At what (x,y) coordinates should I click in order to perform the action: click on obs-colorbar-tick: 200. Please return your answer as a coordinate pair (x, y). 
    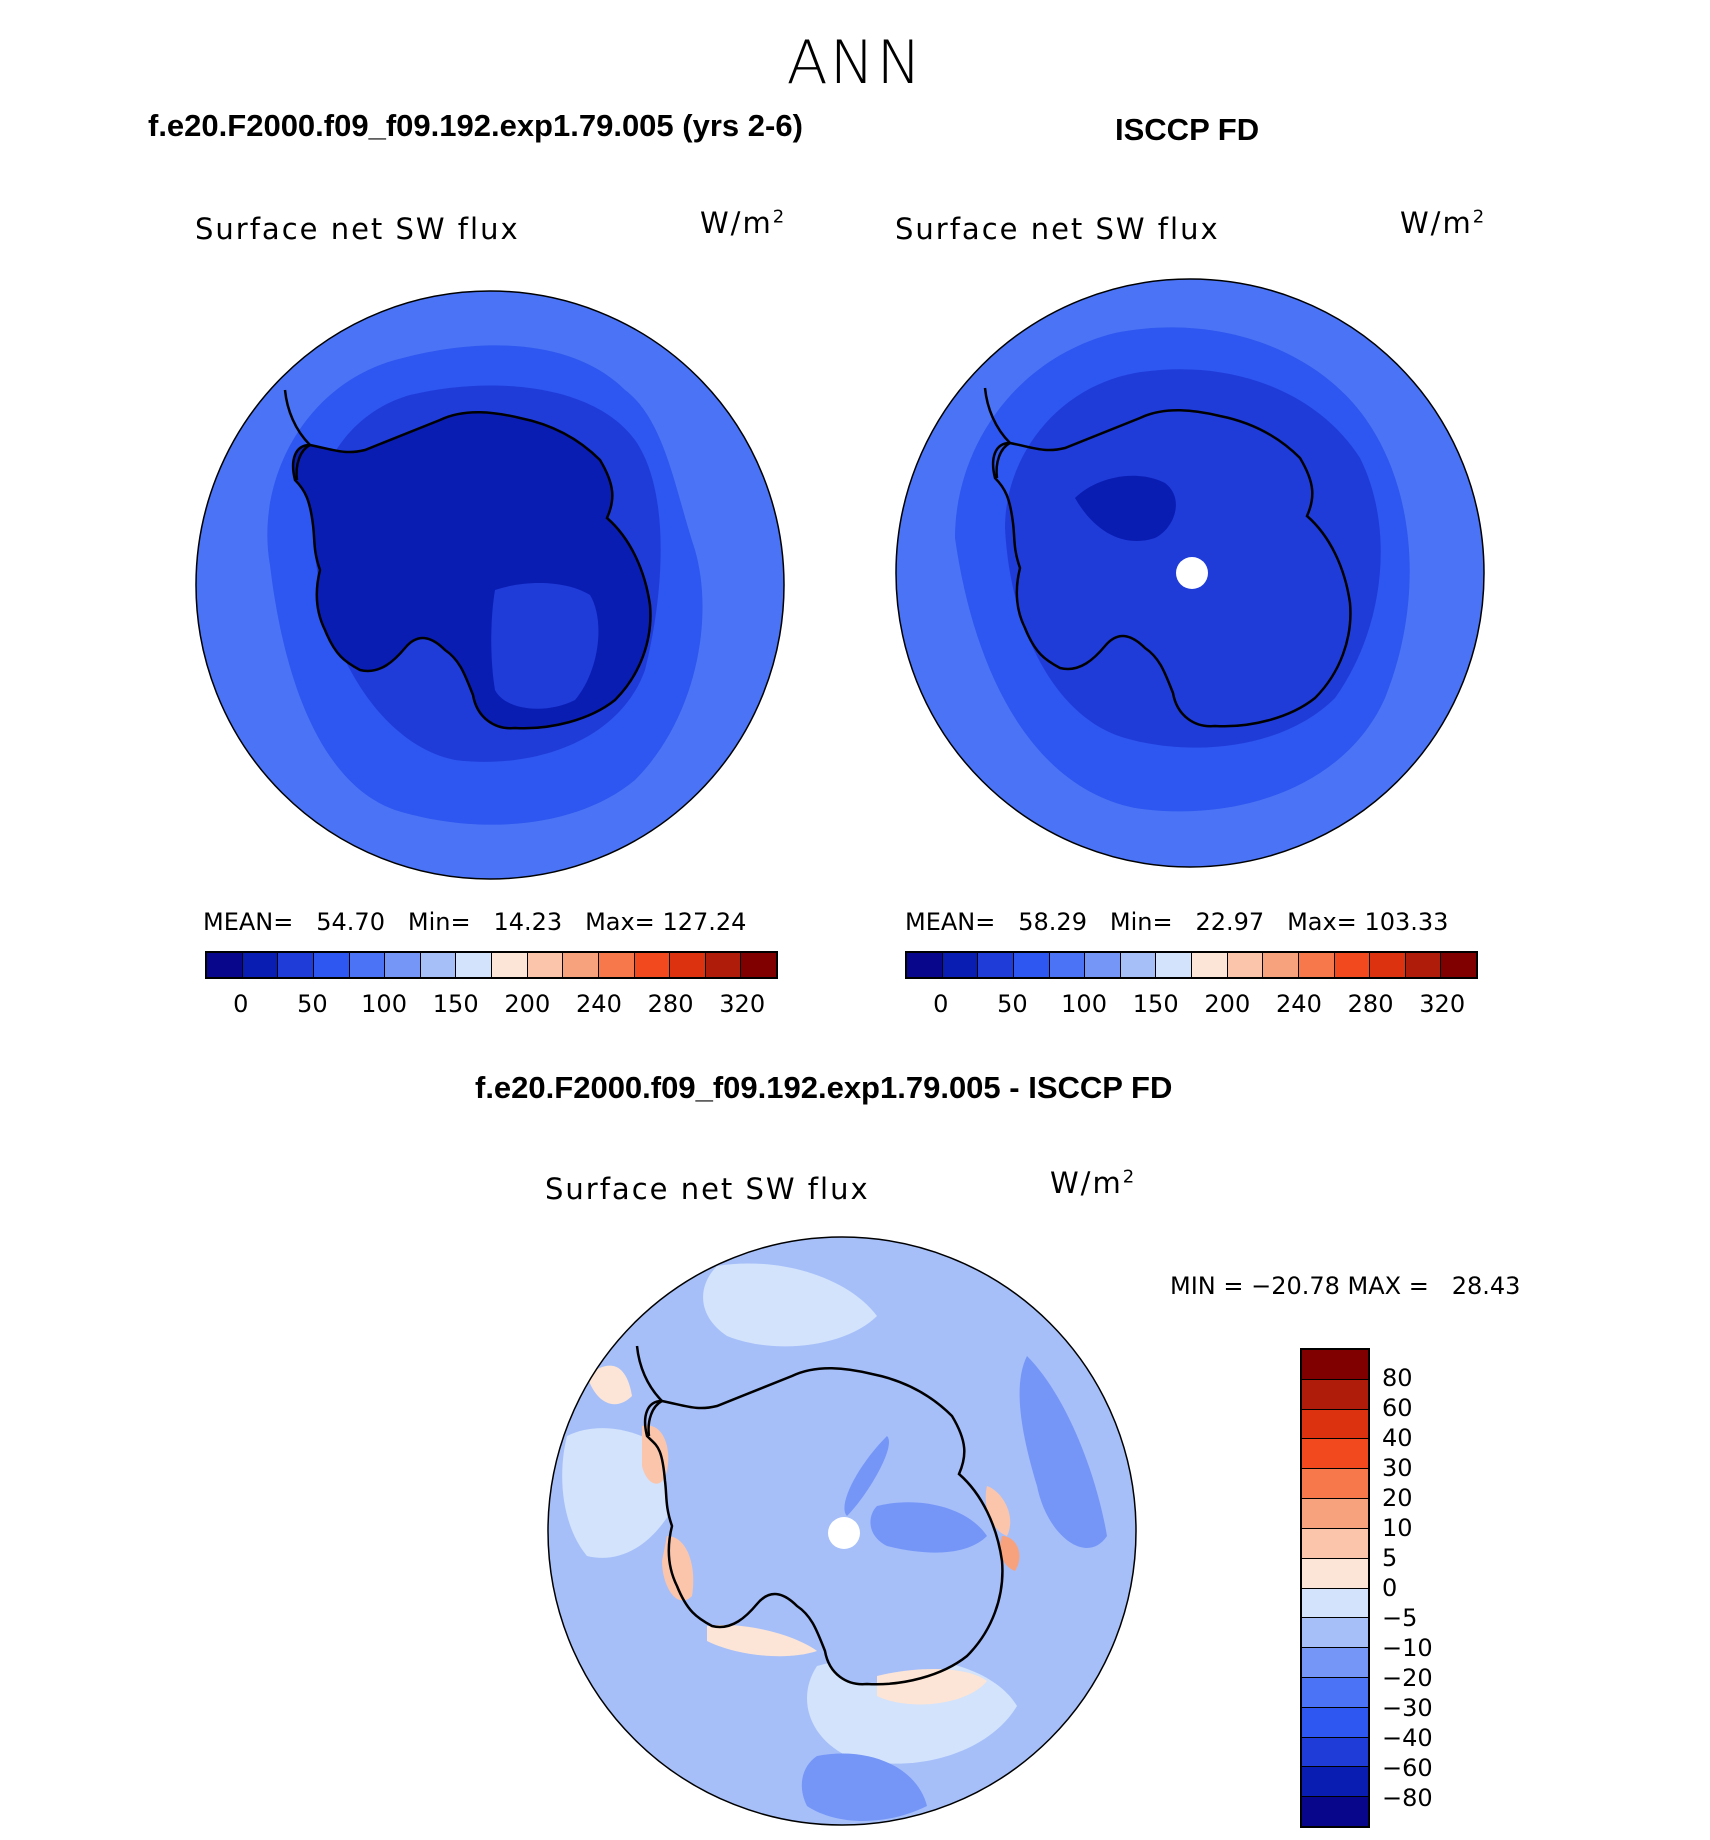
    Looking at the image, I should click on (1227, 1004).